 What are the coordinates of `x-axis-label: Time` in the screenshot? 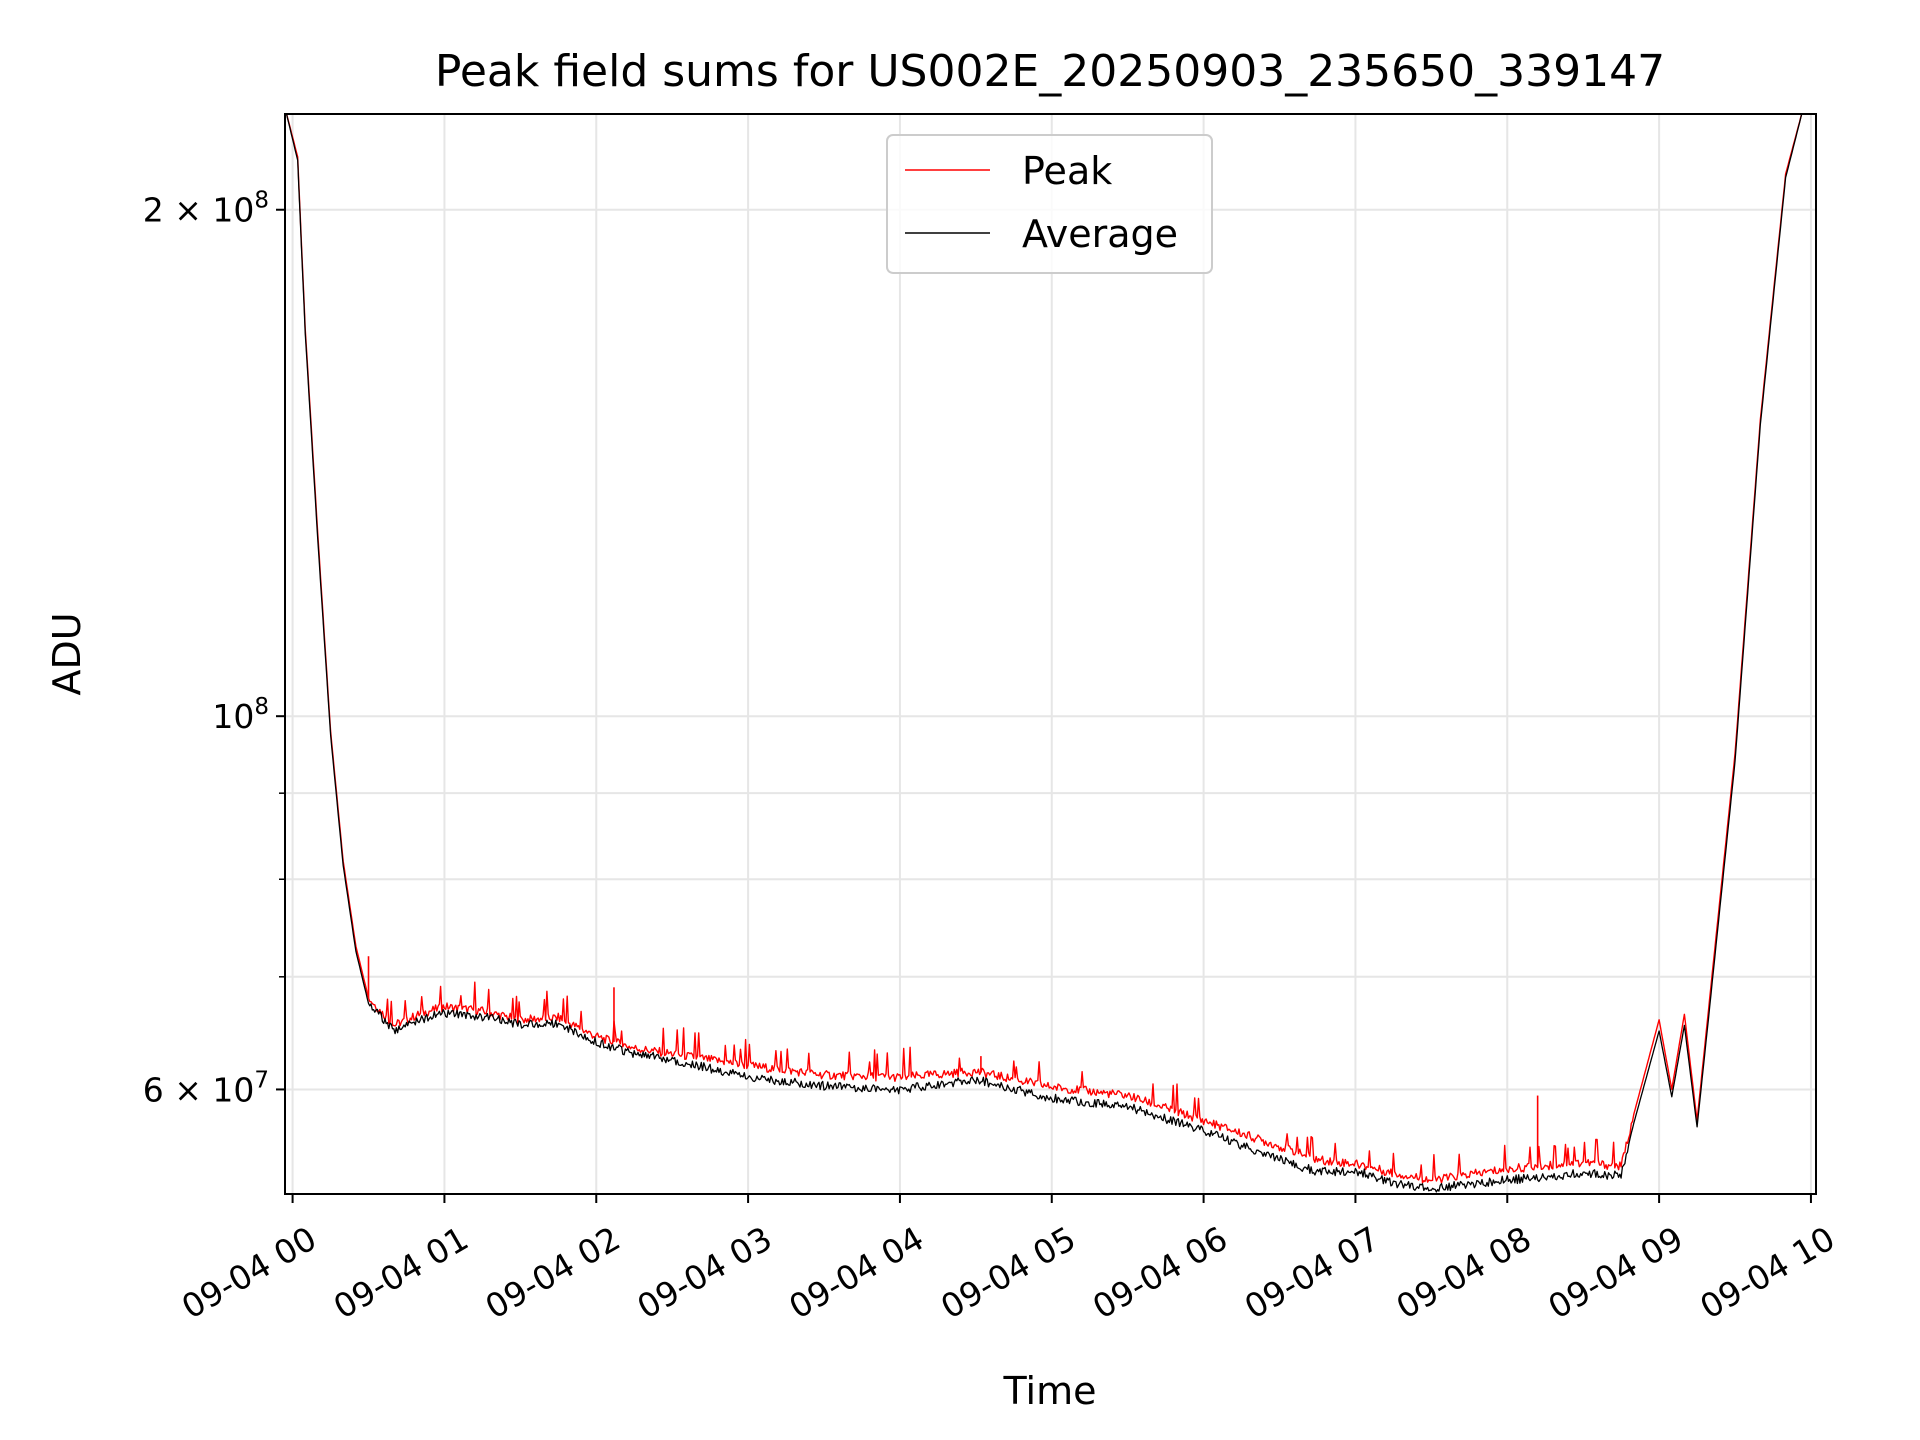 It's located at (1050, 1391).